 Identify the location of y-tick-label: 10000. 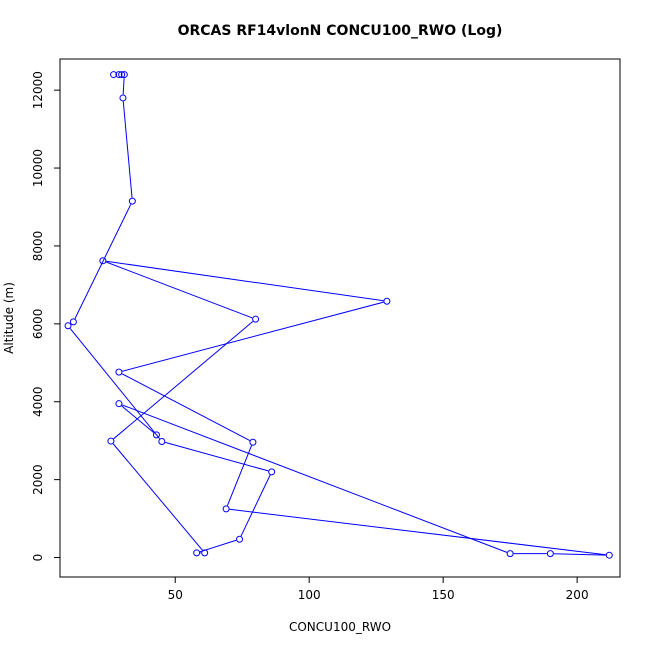
(38, 168).